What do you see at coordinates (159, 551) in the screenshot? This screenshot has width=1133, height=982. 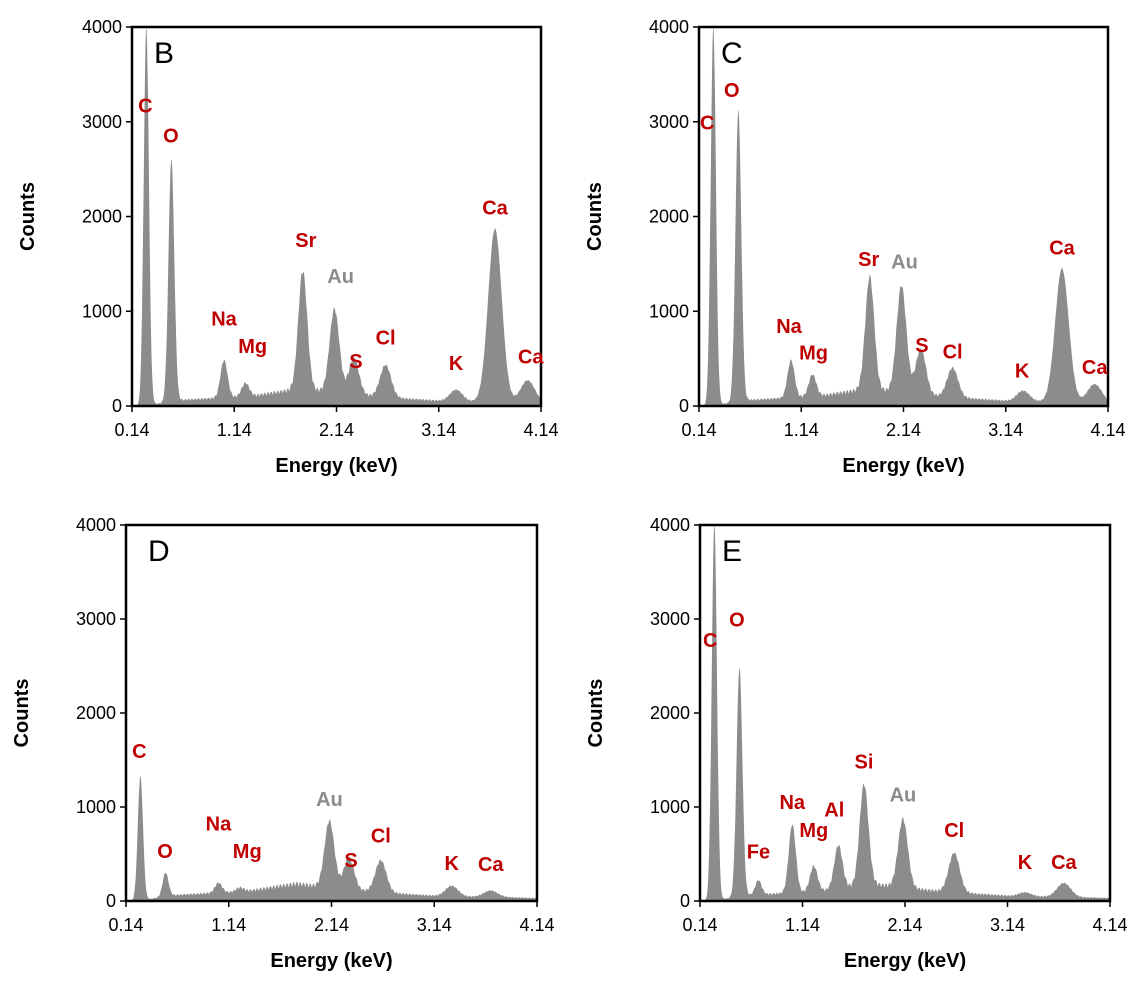 I see `panel-label: D` at bounding box center [159, 551].